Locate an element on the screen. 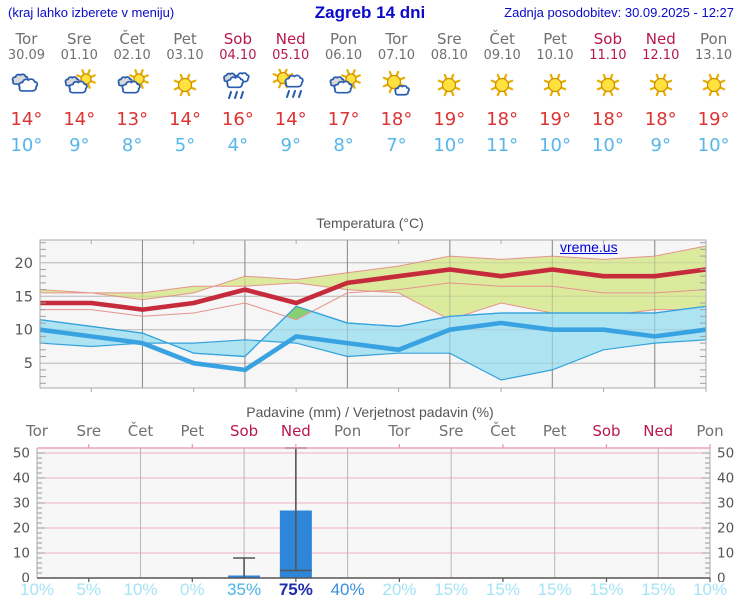 The height and width of the screenshot is (600, 740). last-update-text: Zadnja posodobitev: 30.09.2025 - 12:27 is located at coordinates (619, 12).